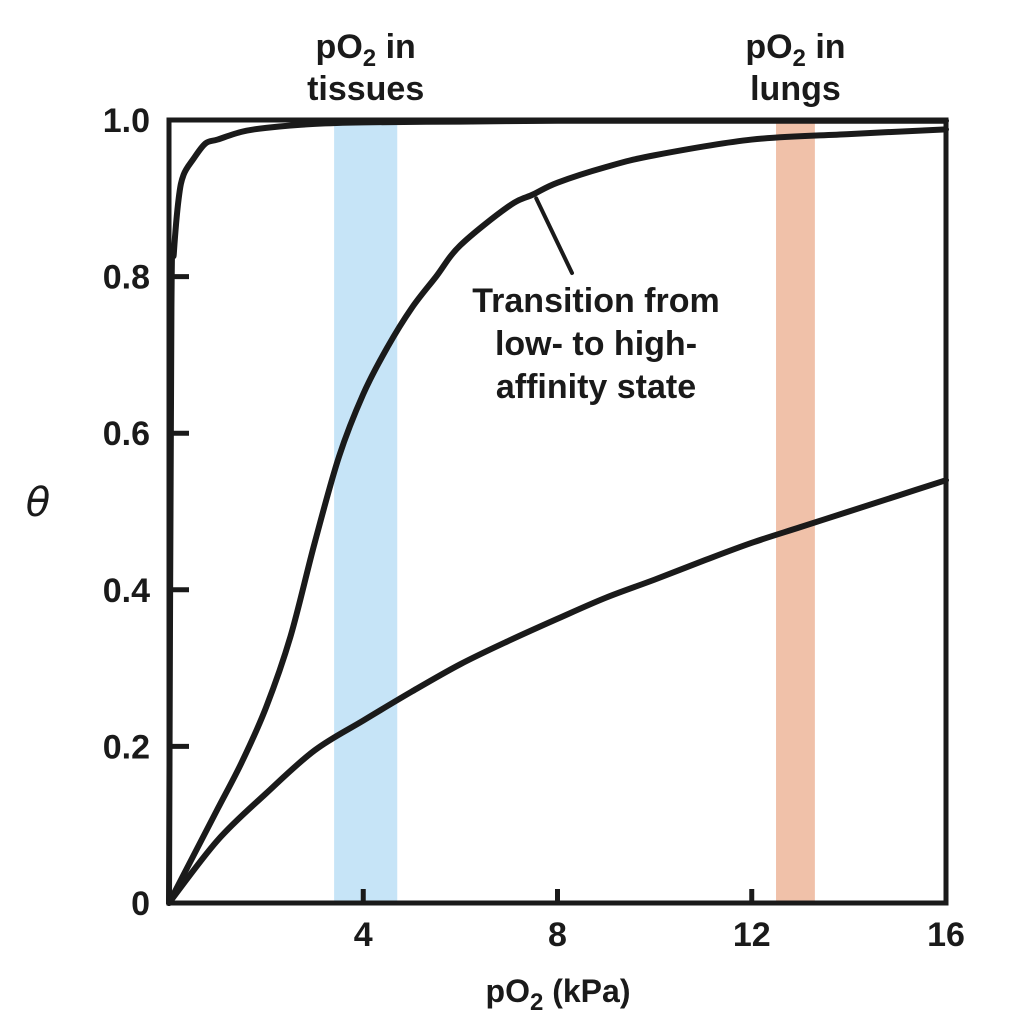 This screenshot has height=1028, width=1010. What do you see at coordinates (795, 89) in the screenshot?
I see `band-label-lungs-line2: lungs` at bounding box center [795, 89].